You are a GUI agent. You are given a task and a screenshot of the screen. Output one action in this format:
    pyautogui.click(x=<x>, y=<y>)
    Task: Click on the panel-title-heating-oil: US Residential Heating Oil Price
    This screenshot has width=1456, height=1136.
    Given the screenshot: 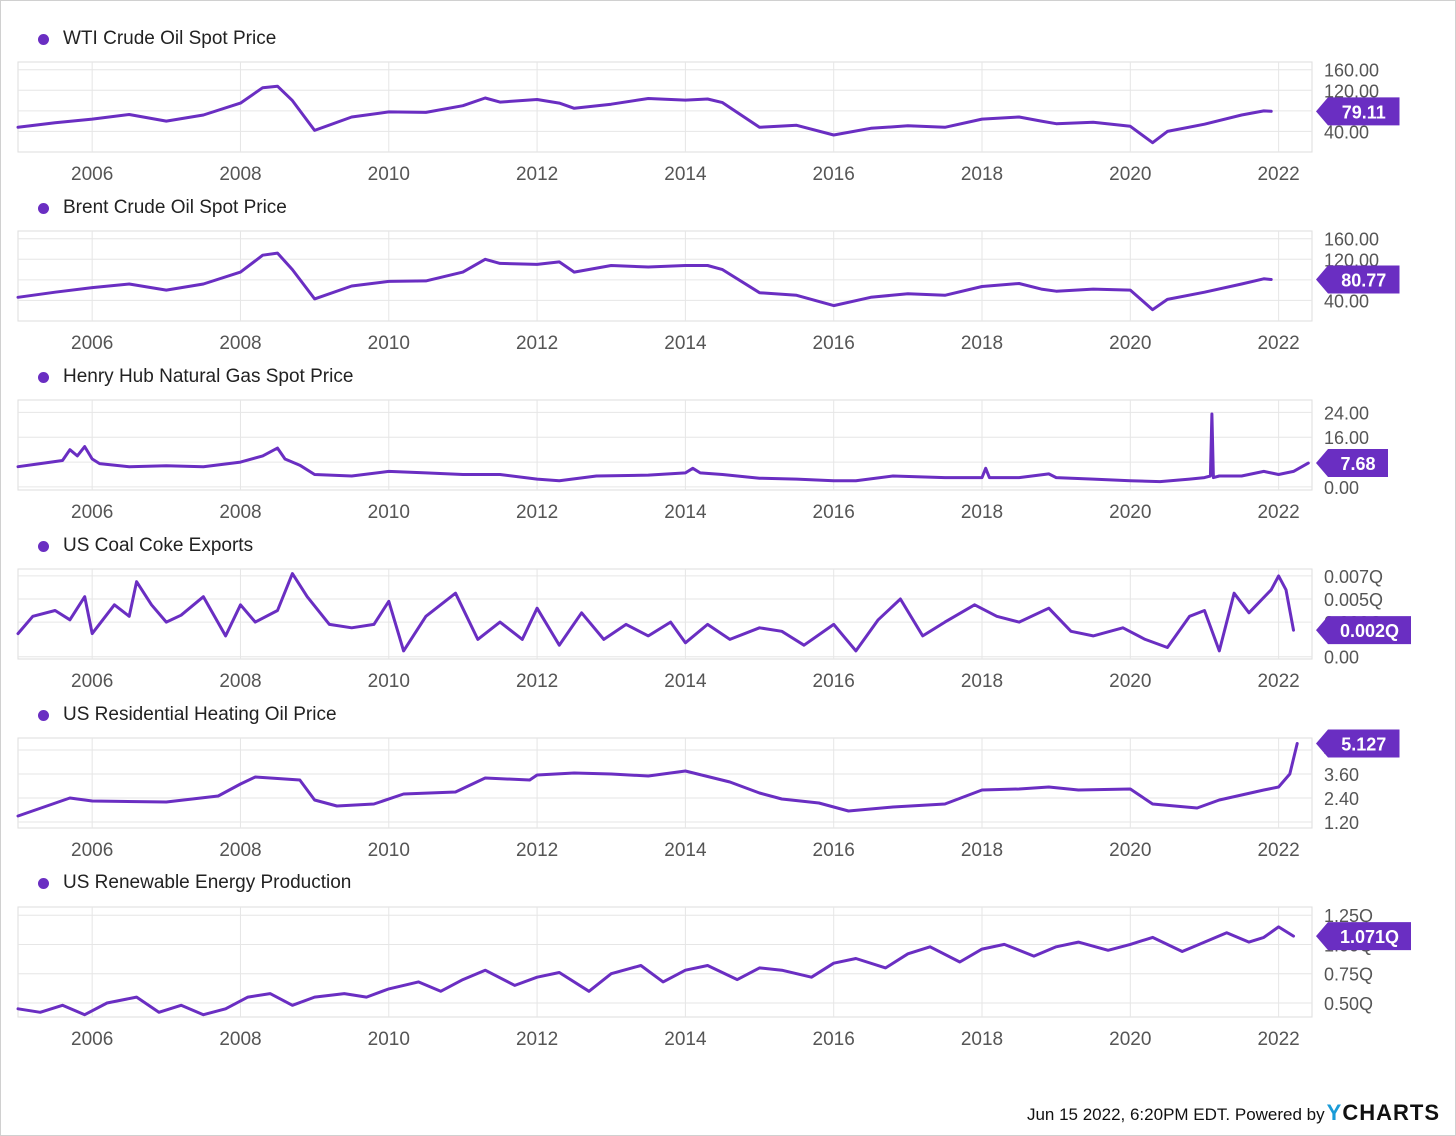 What is the action you would take?
    pyautogui.click(x=187, y=715)
    